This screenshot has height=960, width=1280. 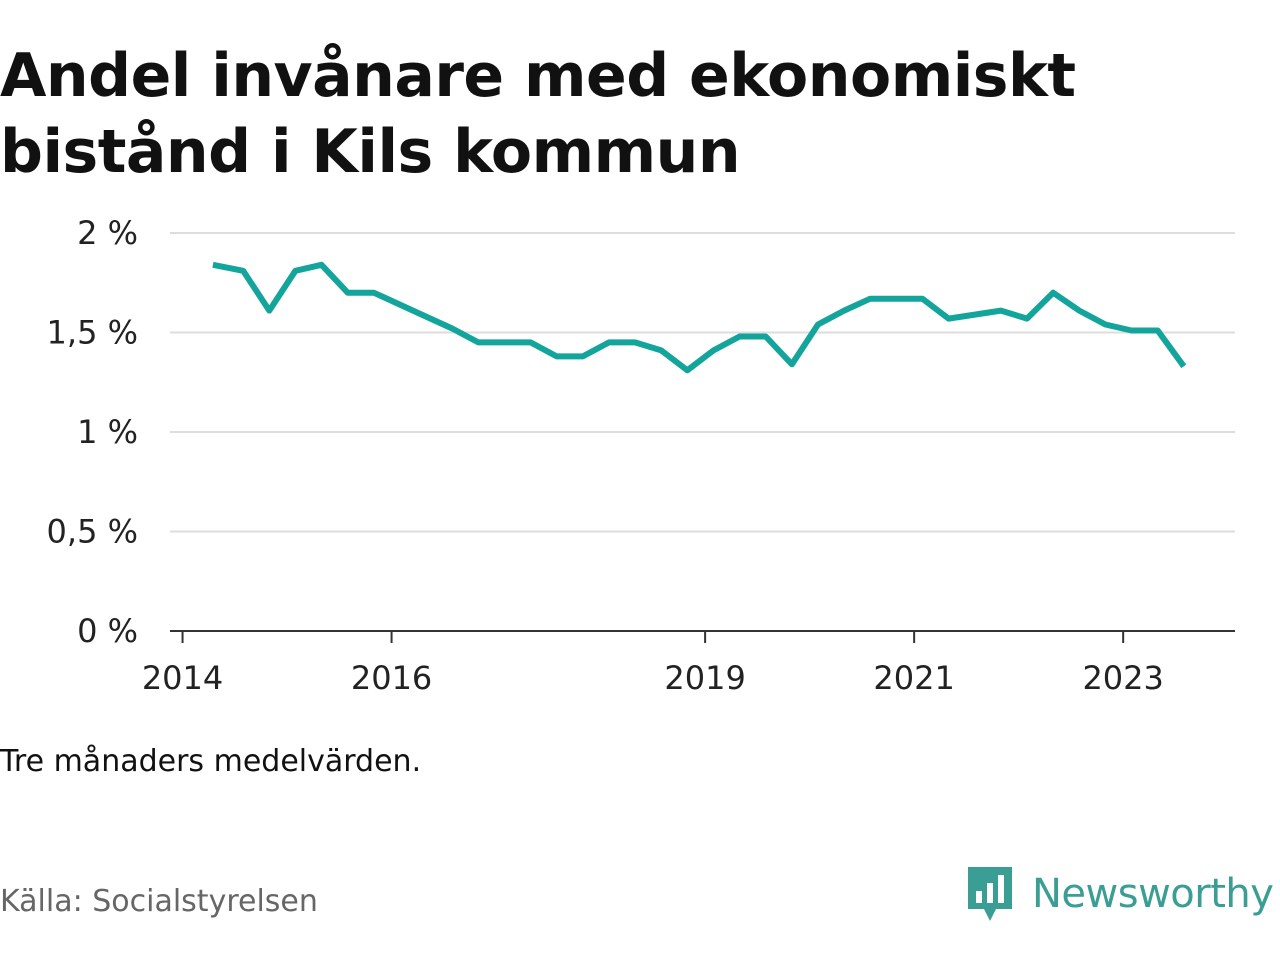 What do you see at coordinates (92, 532) in the screenshot?
I see `y-tick-label: 0,5 %` at bounding box center [92, 532].